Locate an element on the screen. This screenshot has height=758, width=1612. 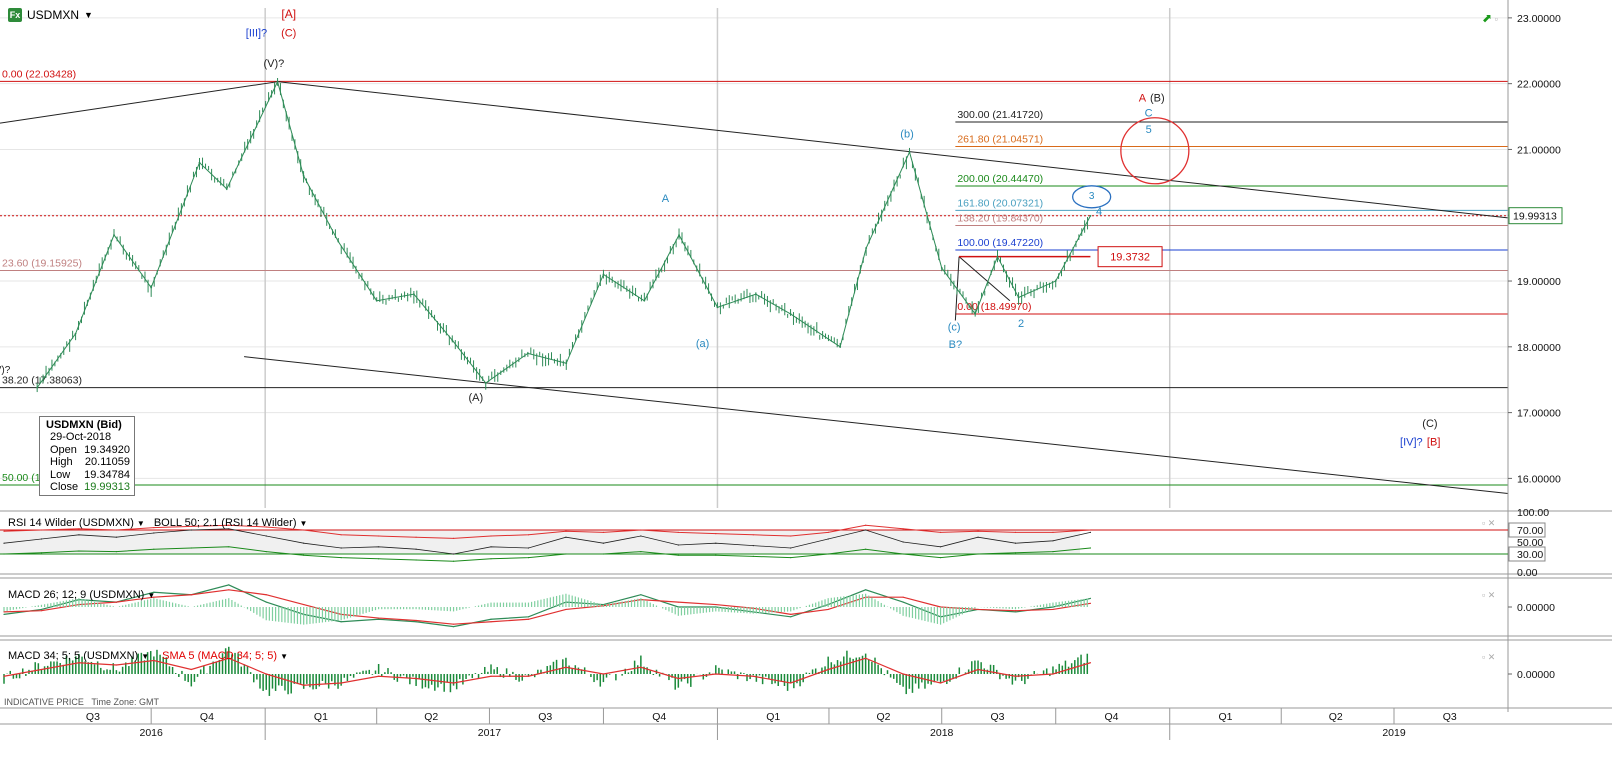
wave-label: 5 is located at coordinates (1149, 130).